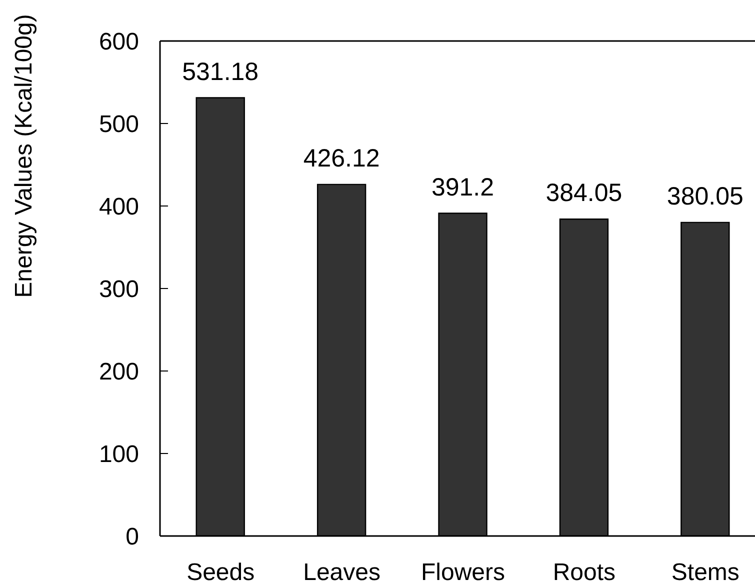 This screenshot has height=586, width=755. I want to click on x-tick-label: Flowers, so click(463, 572).